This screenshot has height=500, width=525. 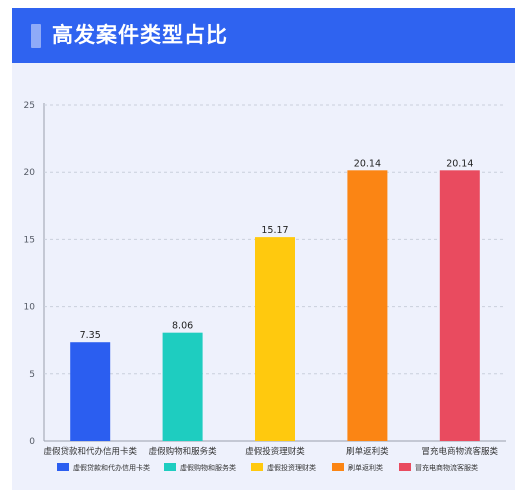 What do you see at coordinates (140, 35) in the screenshot?
I see `chart-title: 高发案件类型占比` at bounding box center [140, 35].